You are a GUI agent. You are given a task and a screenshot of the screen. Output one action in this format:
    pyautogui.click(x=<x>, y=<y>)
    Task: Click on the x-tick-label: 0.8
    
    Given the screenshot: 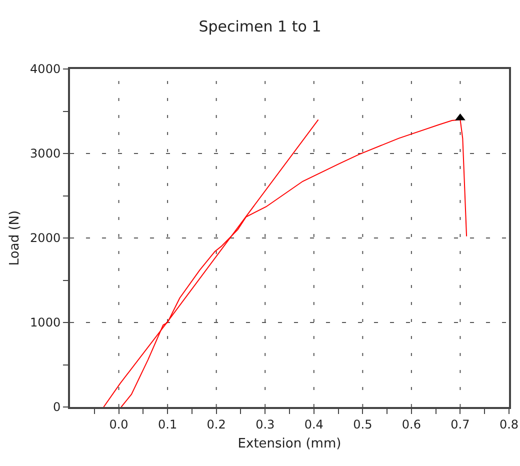 What is the action you would take?
    pyautogui.click(x=509, y=424)
    